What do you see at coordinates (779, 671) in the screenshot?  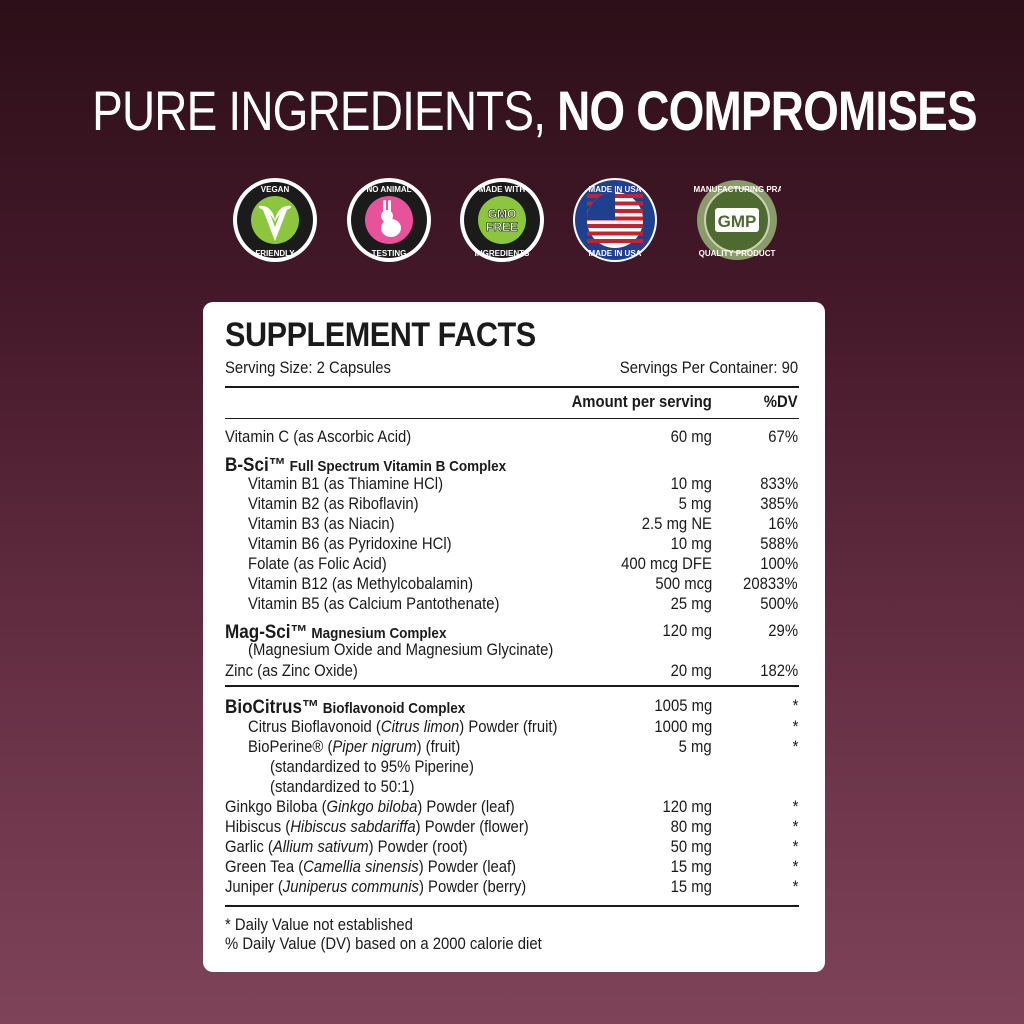 I see `daily-value: 182%` at bounding box center [779, 671].